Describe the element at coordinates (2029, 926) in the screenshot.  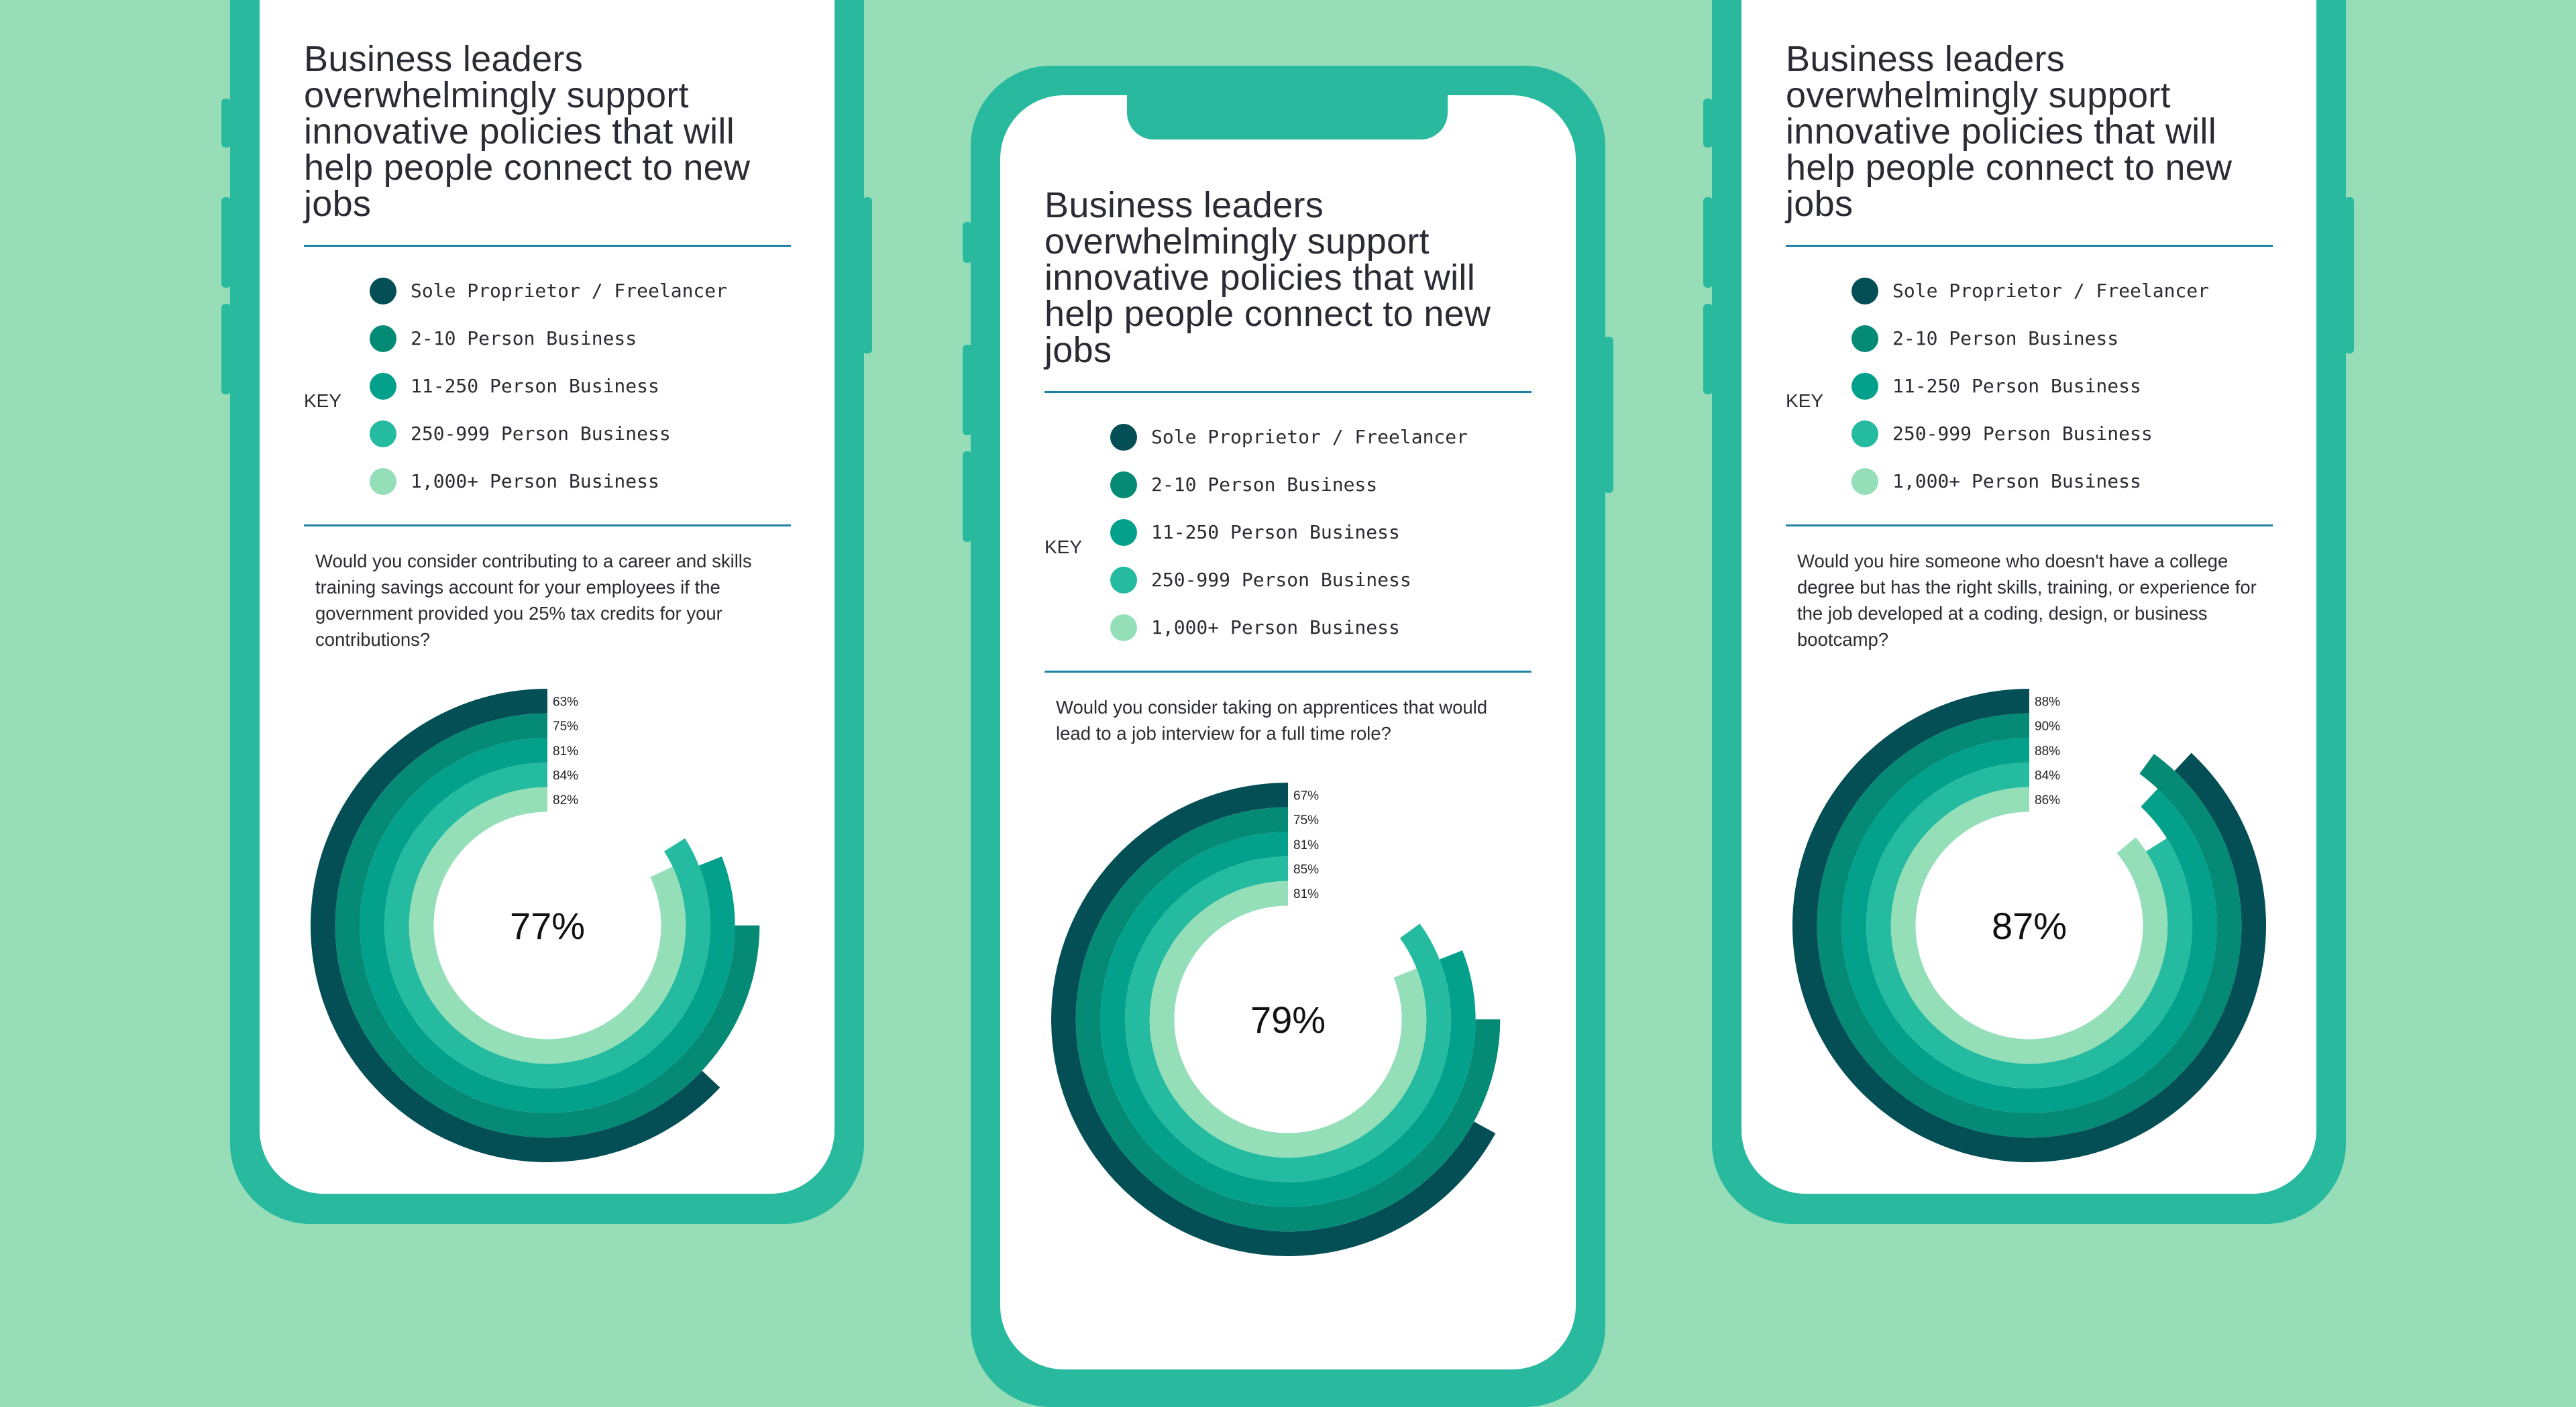
I see `overall-percentage: 87%` at that location.